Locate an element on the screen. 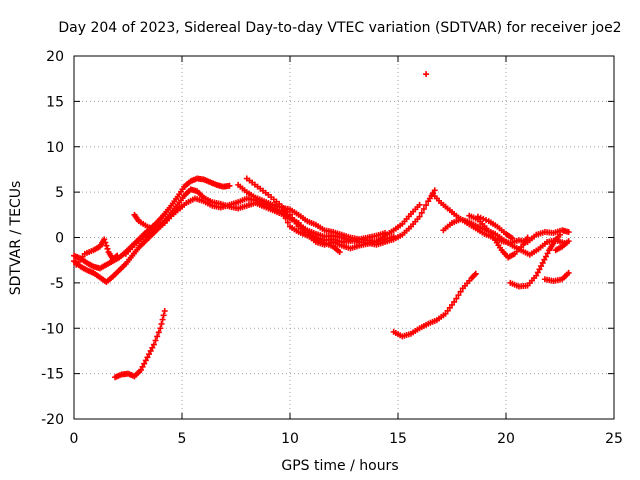  y-tick-label: 10 is located at coordinates (55, 148).